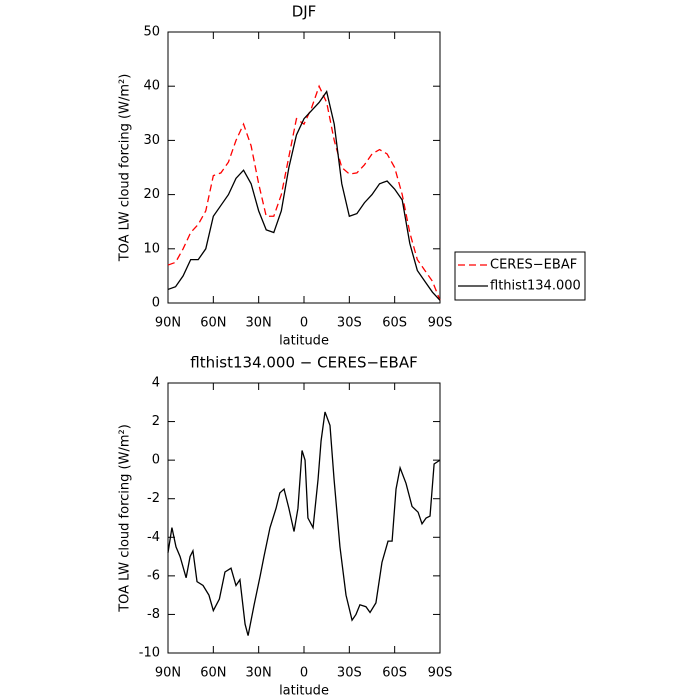  I want to click on legend-label: CERES−EBAF, so click(533, 265).